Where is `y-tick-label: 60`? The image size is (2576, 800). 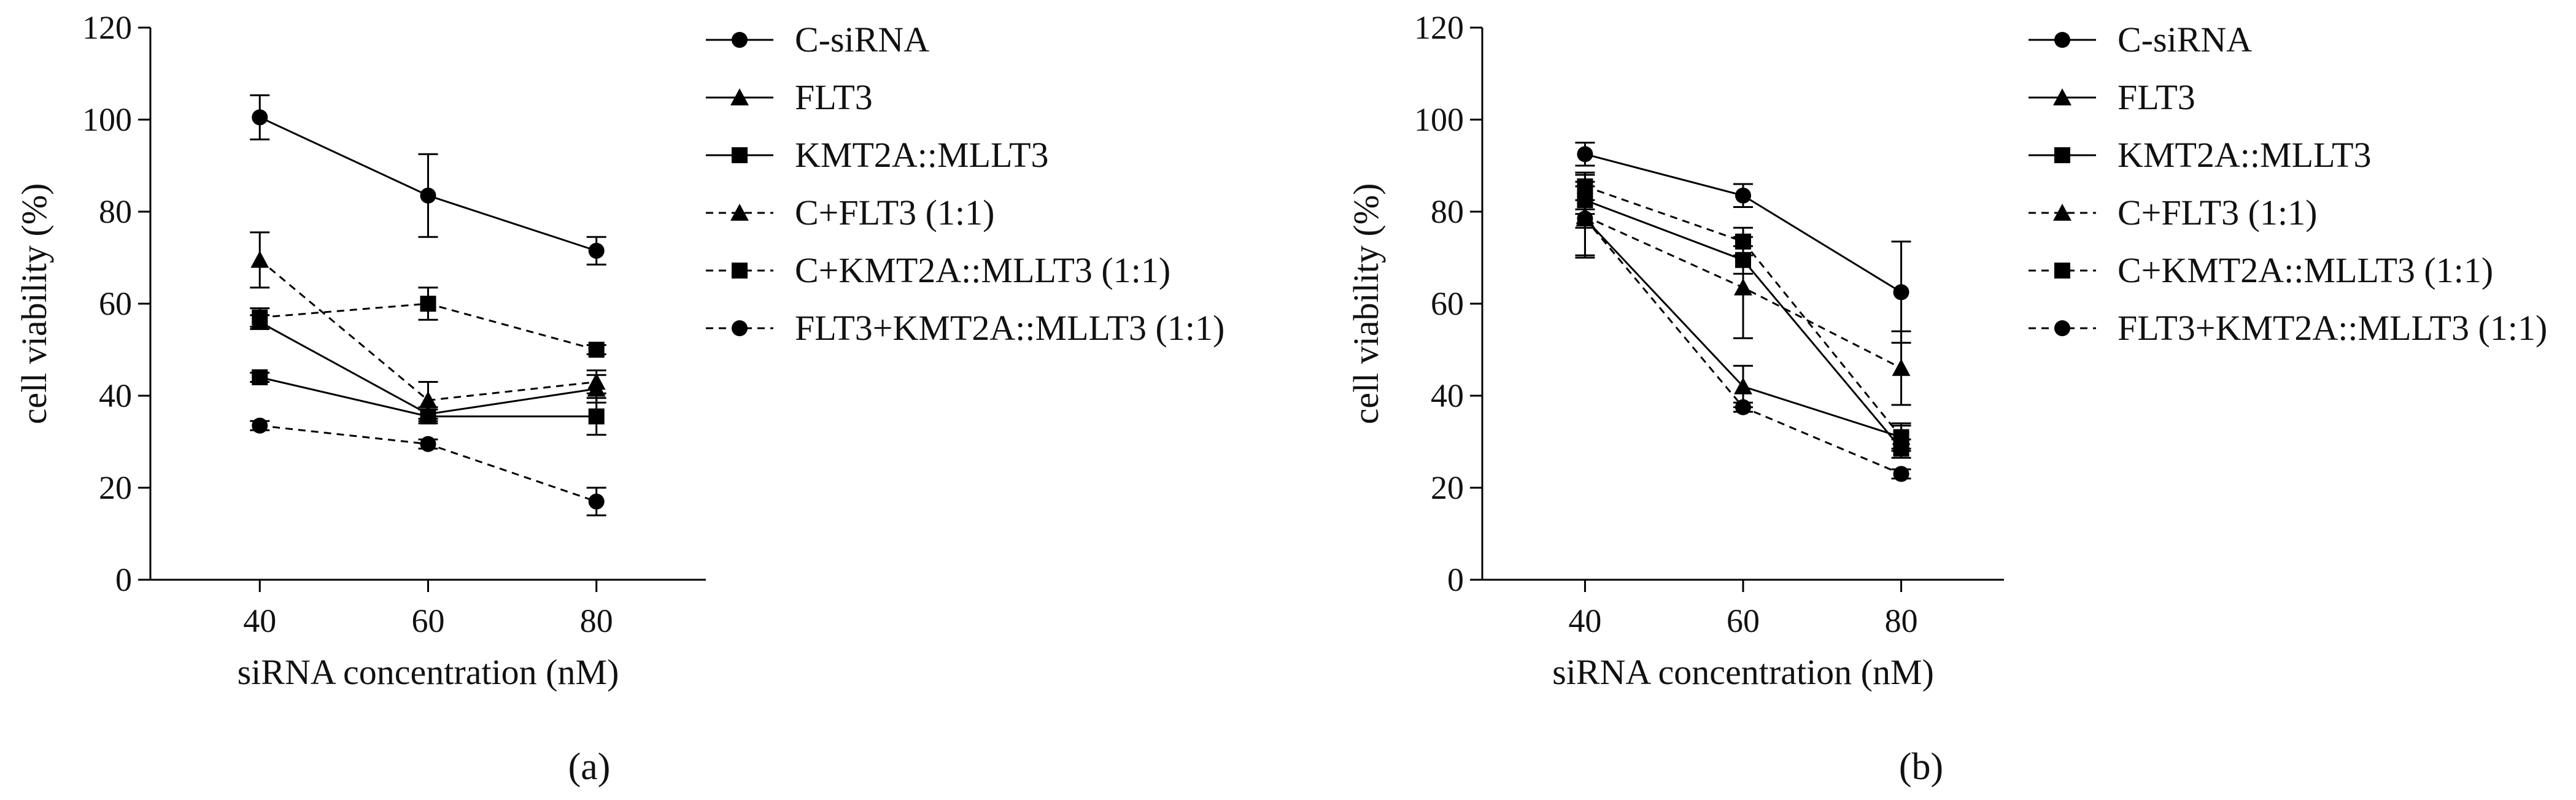 y-tick-label: 60 is located at coordinates (115, 303).